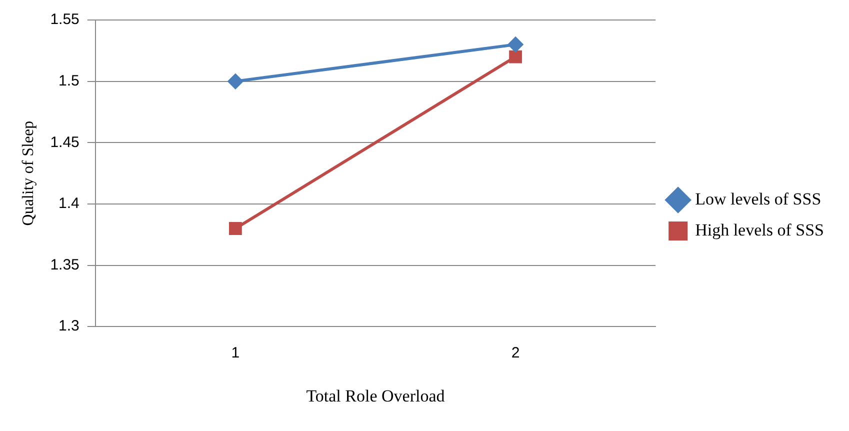  I want to click on y-tick-label: 1.55, so click(65, 19).